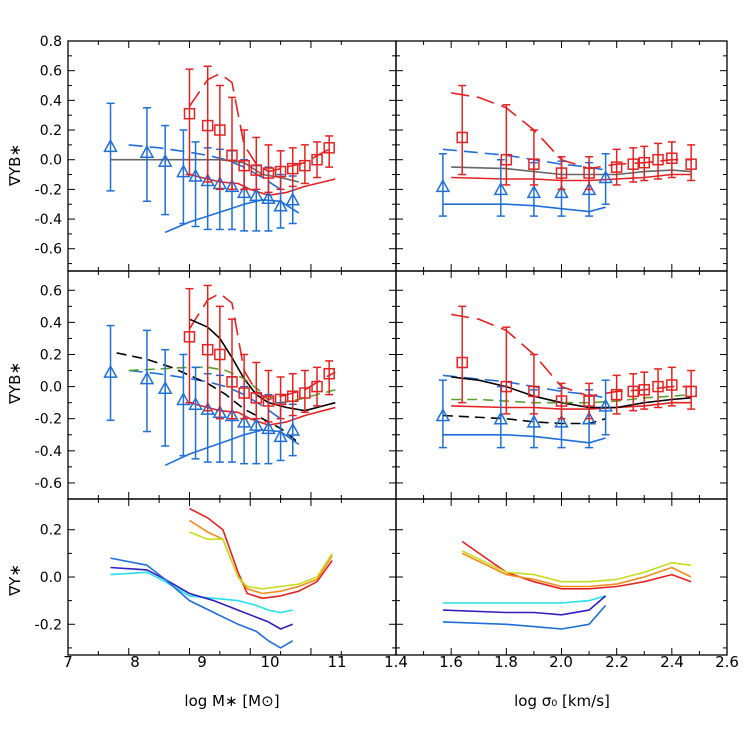 The width and height of the screenshot is (748, 748). What do you see at coordinates (51, 531) in the screenshot?
I see `ytick-label-bottom-left-0: 0.2` at bounding box center [51, 531].